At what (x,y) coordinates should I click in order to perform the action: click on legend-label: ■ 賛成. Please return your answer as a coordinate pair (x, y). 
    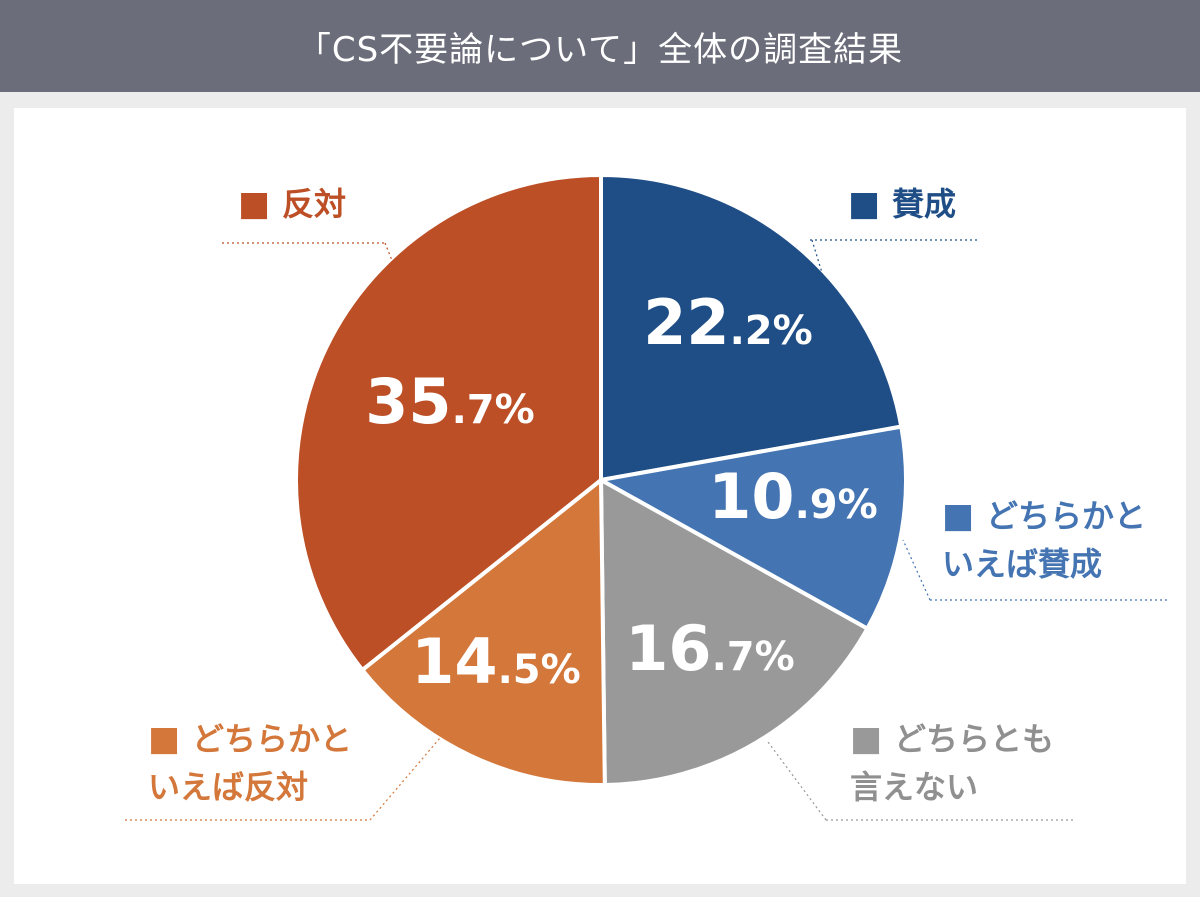
    Looking at the image, I should click on (902, 204).